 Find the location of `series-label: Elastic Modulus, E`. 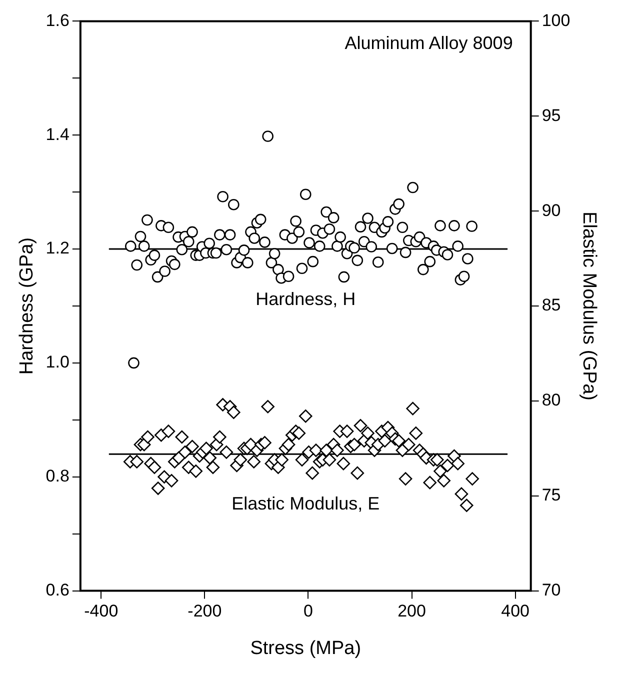

series-label: Elastic Modulus, E is located at coordinates (306, 503).